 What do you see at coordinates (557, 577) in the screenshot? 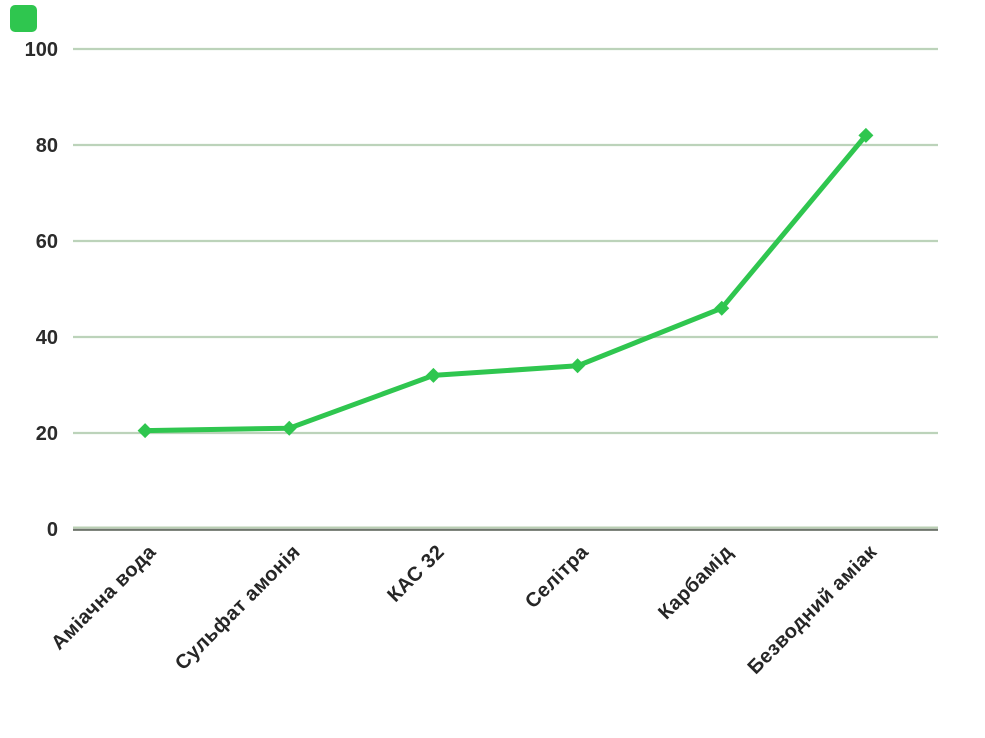
I see `x-category-label: Селітра` at bounding box center [557, 577].